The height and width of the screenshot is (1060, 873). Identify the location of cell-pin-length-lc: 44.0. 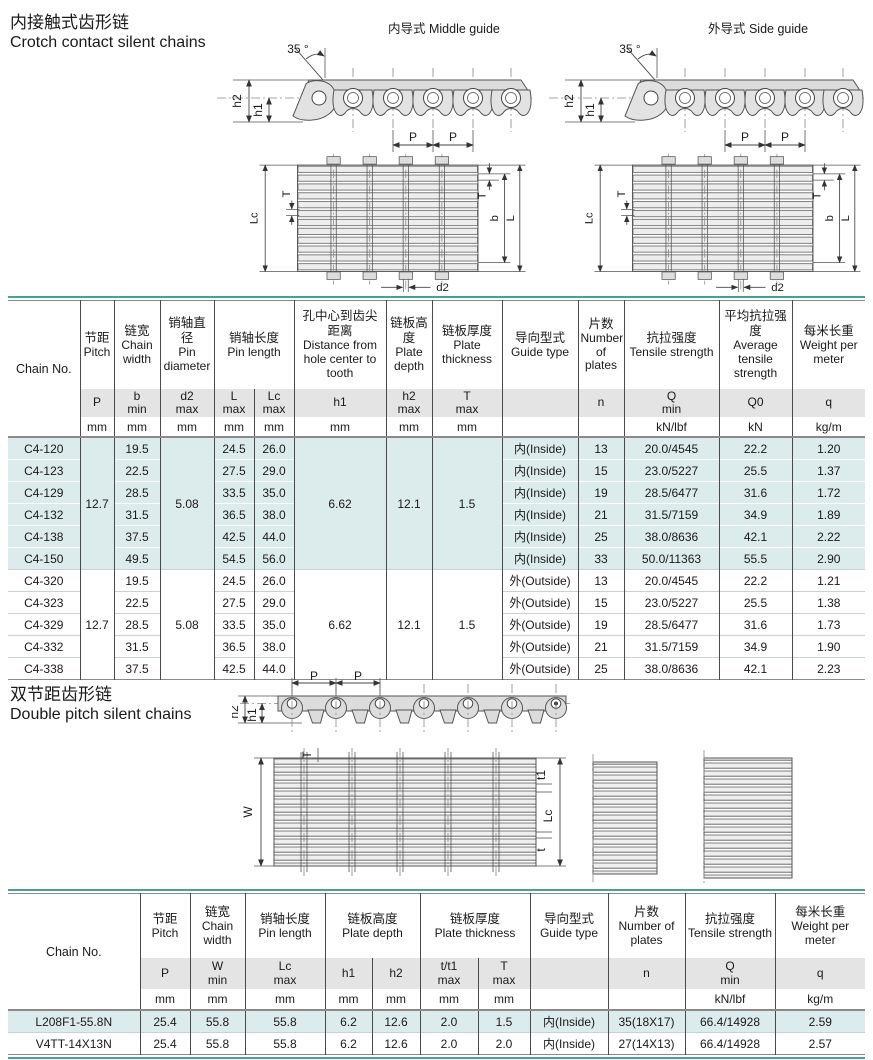
(274, 668).